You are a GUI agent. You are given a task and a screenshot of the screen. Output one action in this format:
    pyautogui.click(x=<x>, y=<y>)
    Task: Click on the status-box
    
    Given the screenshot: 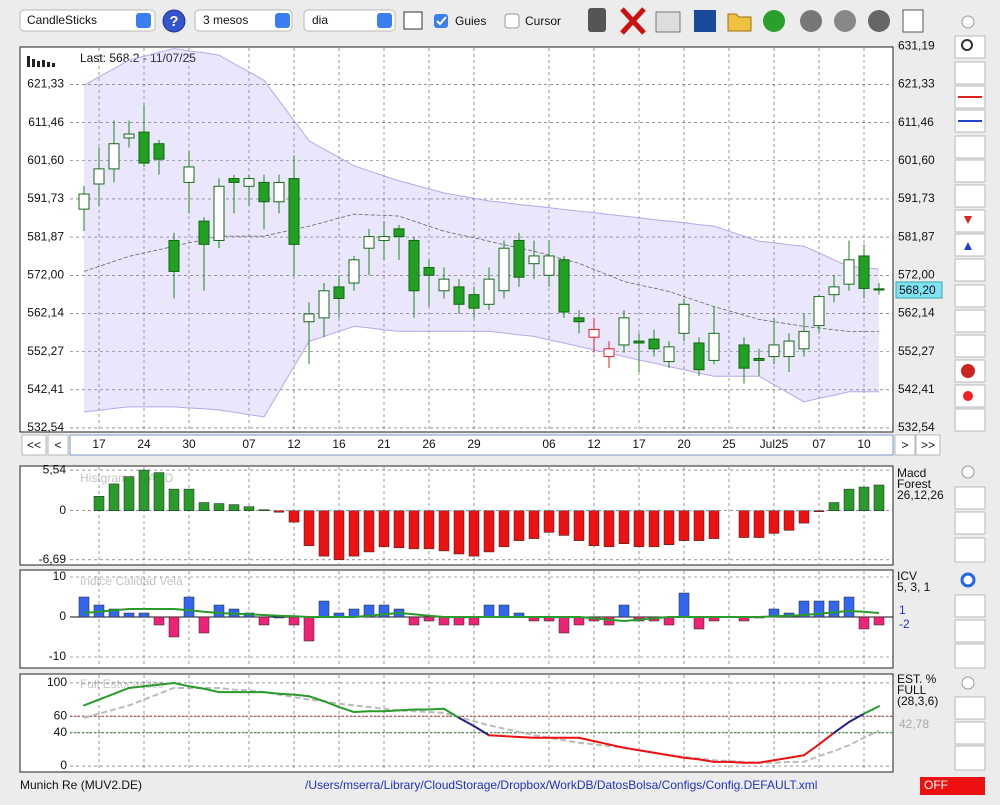 What is the action you would take?
    pyautogui.click(x=952, y=786)
    